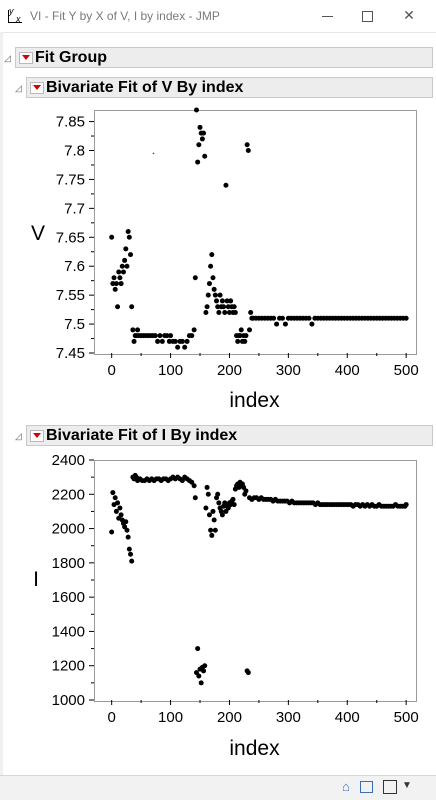  What do you see at coordinates (409, 16) in the screenshot?
I see `close-button: ✕` at bounding box center [409, 16].